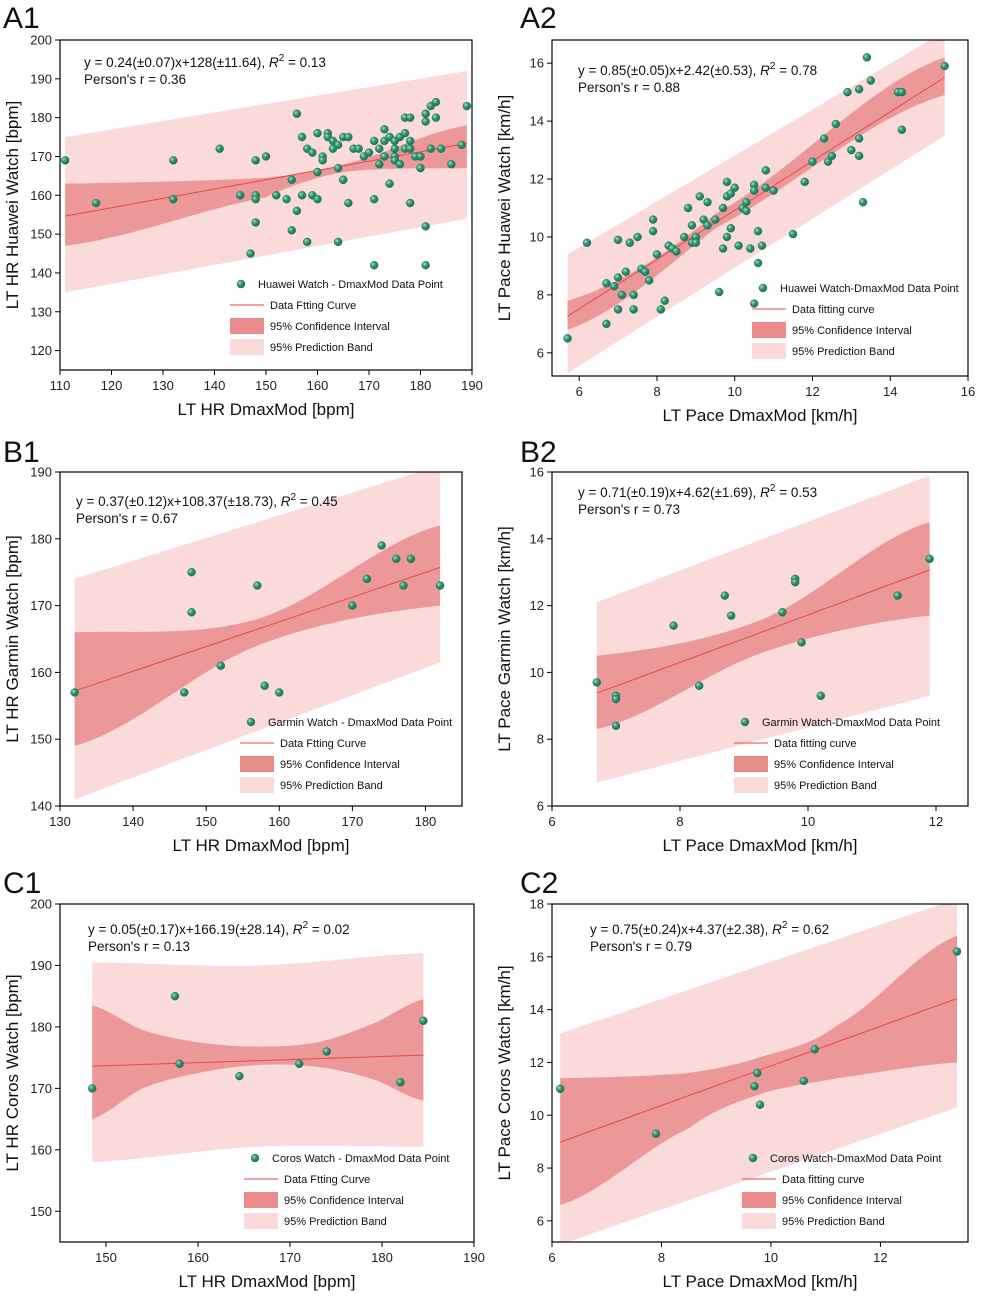  Describe the element at coordinates (327, 1180) in the screenshot. I see `legend-fit-label: Data Ftting Curve` at that location.